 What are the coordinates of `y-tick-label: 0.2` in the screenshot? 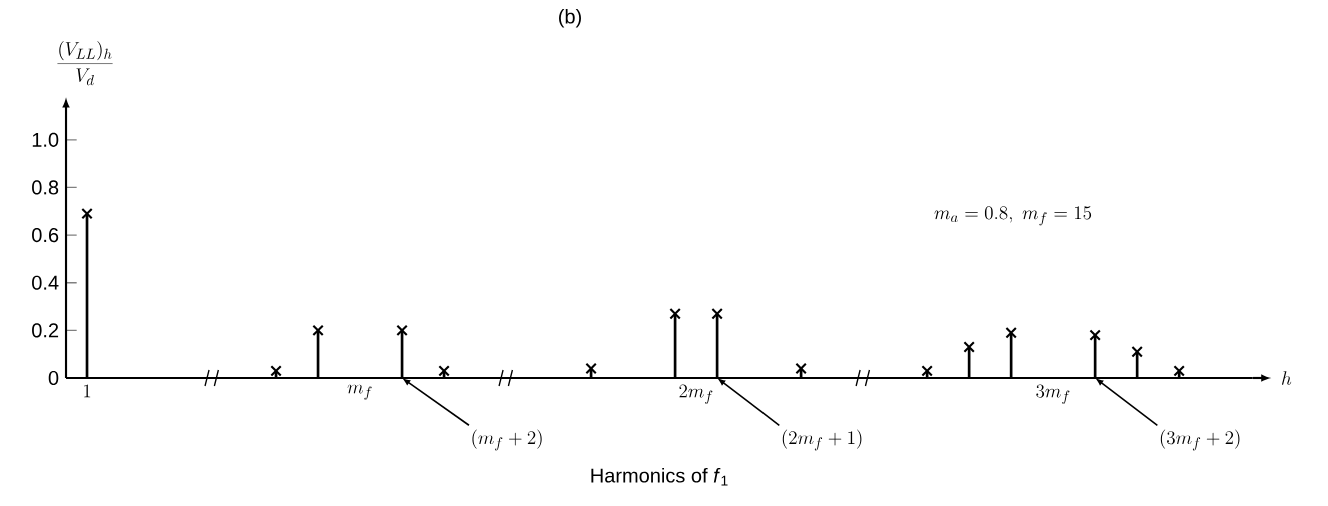 It's located at (45, 330).